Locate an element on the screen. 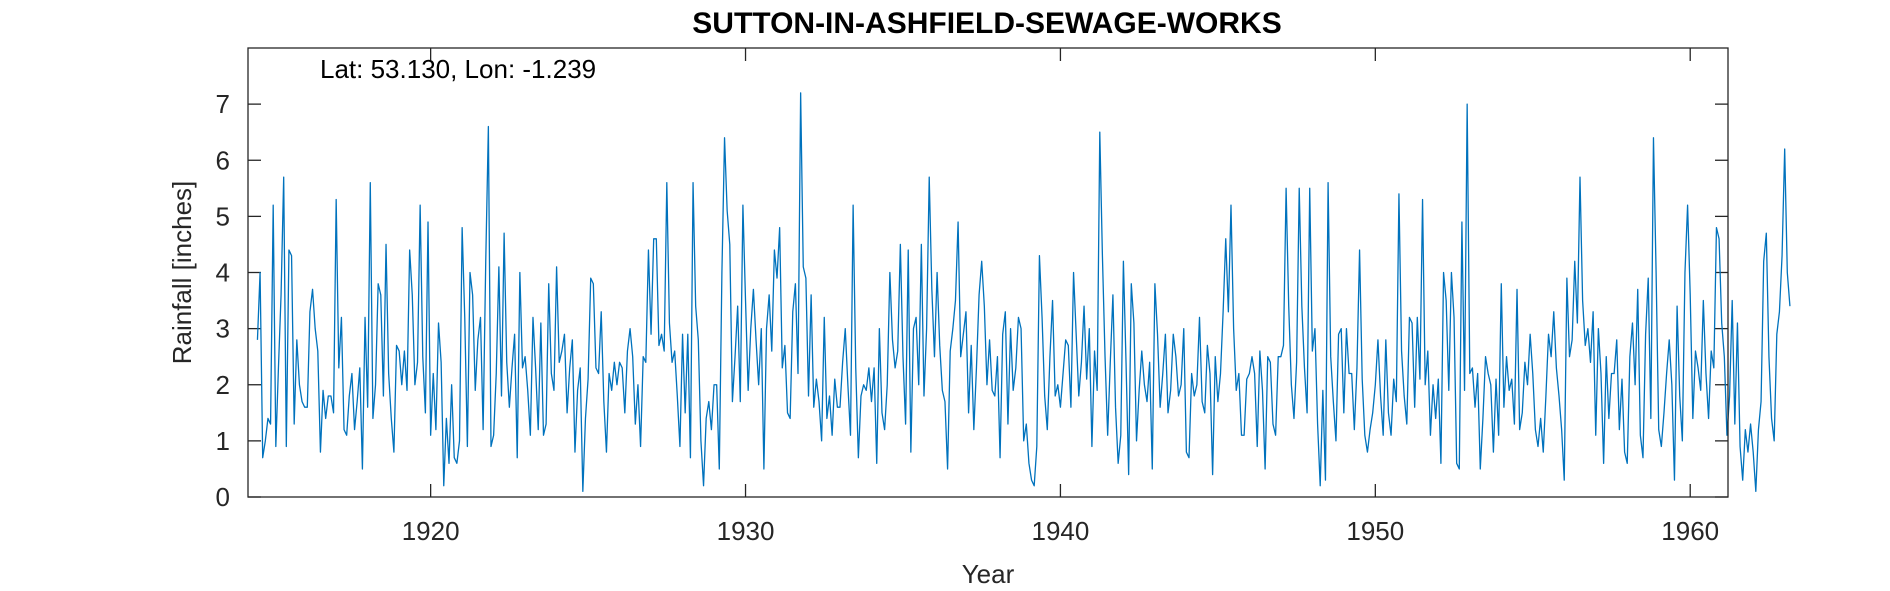 The width and height of the screenshot is (1890, 591). y-tick-label: 1 is located at coordinates (223, 441).